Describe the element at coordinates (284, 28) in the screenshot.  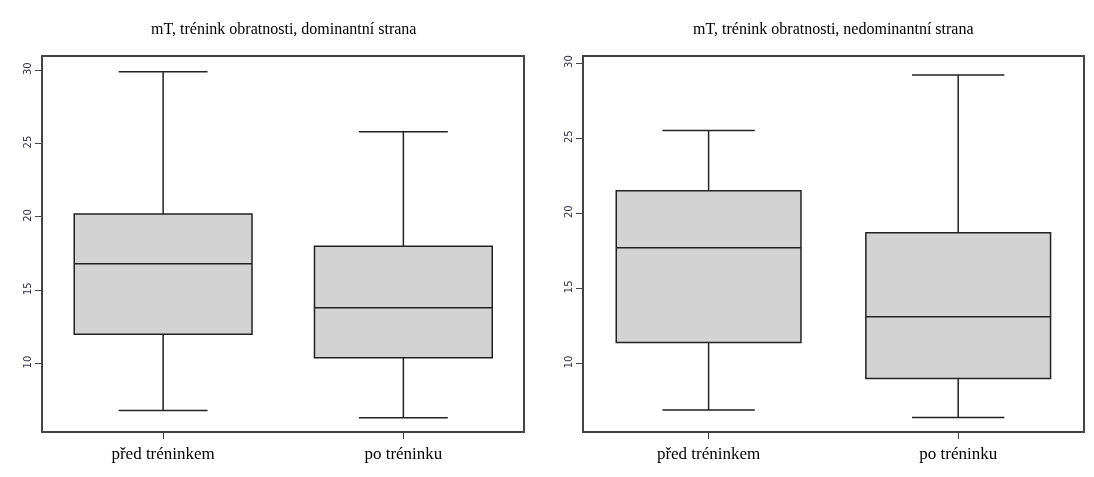
I see `chart-title: mT, trénink obratnosti, dominantní strana` at that location.